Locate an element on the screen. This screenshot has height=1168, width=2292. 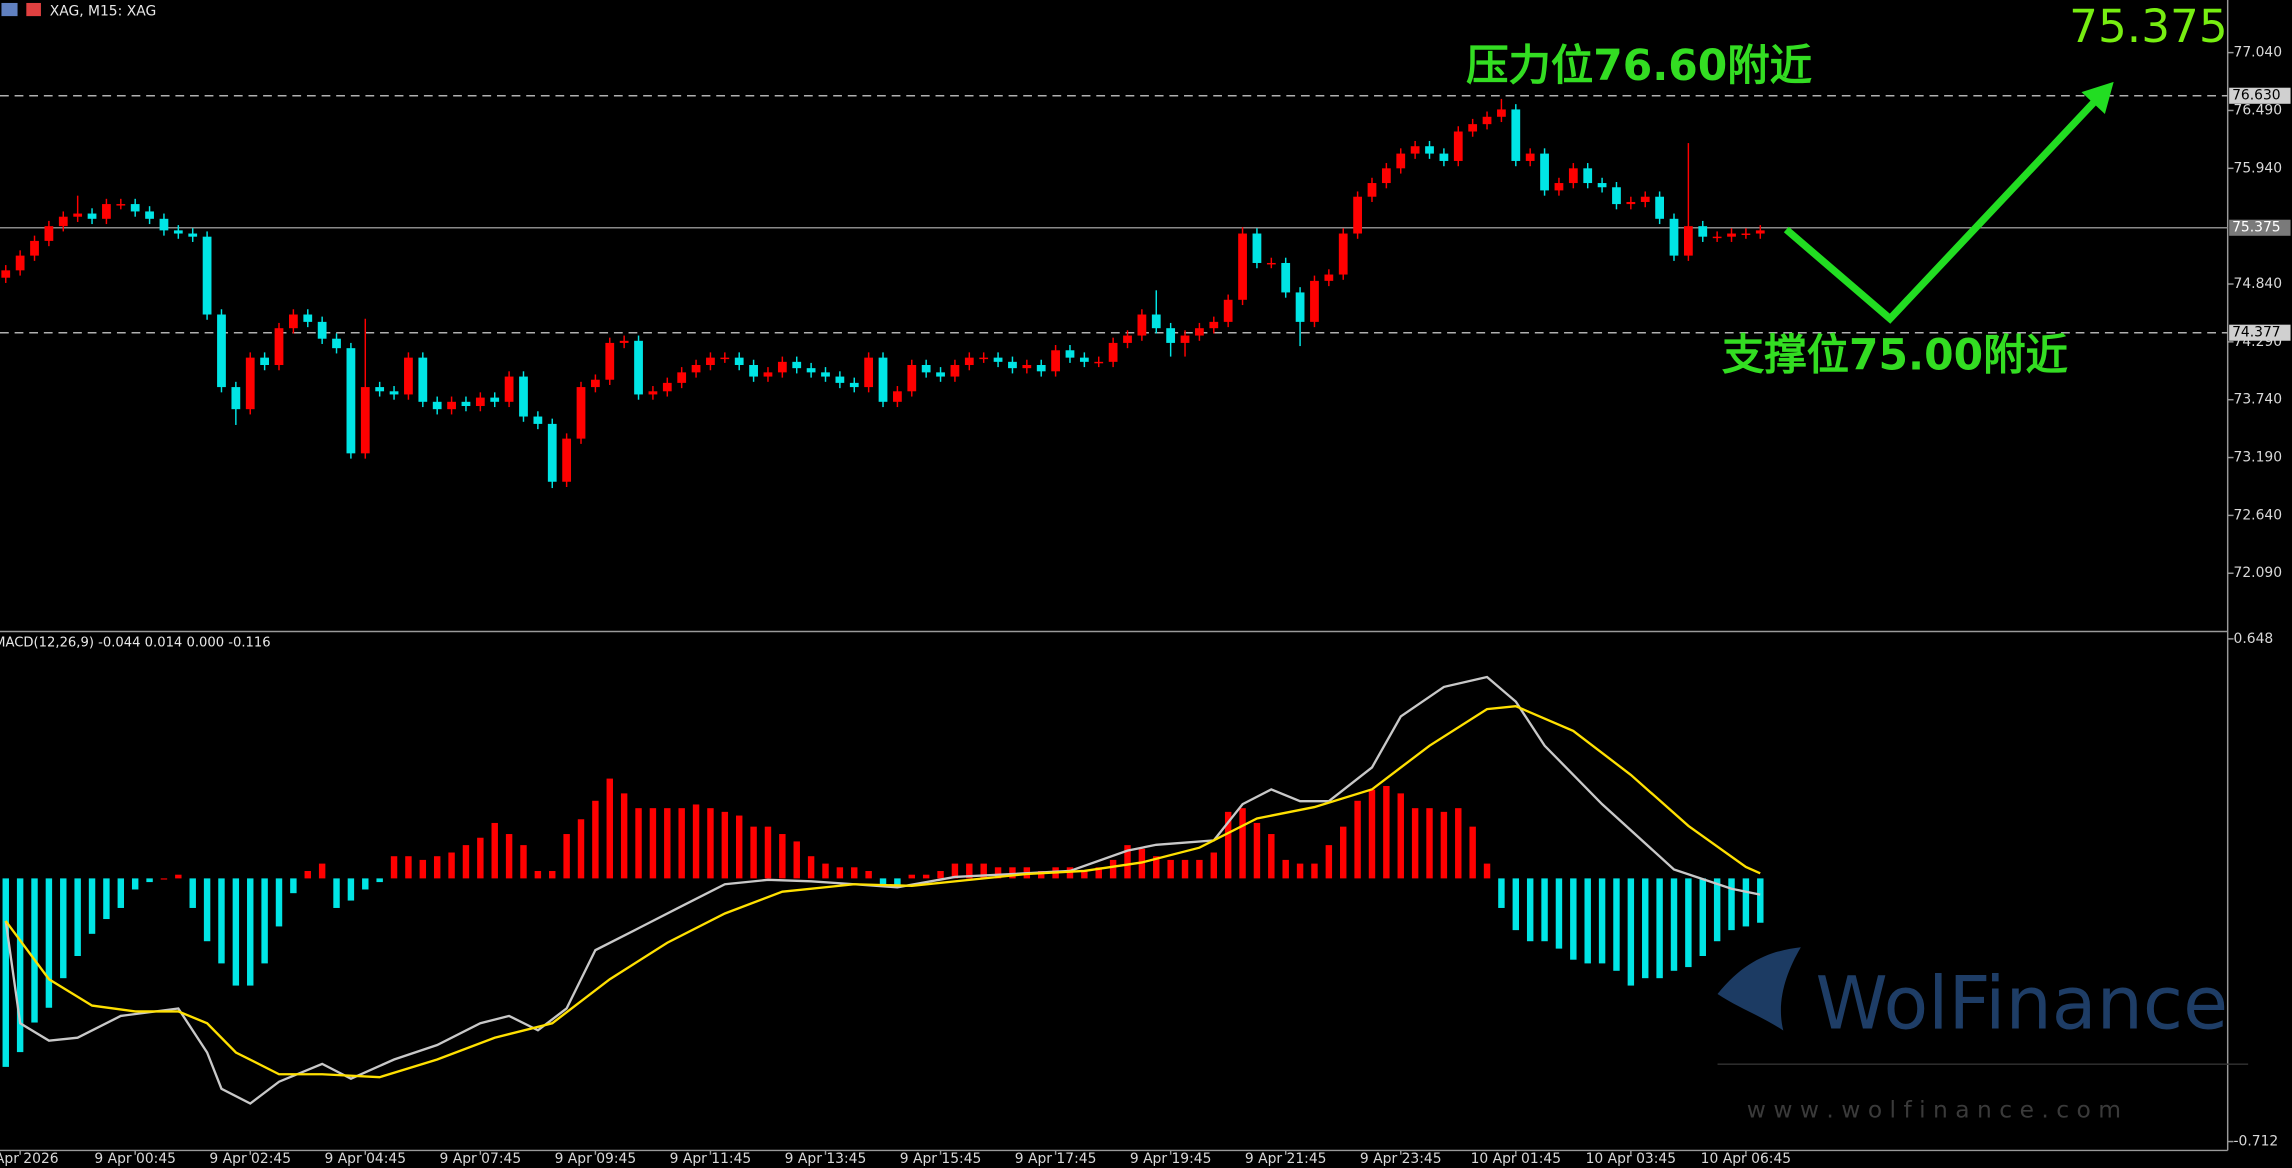
y-tick-label: 74.840 is located at coordinates (2258, 284).